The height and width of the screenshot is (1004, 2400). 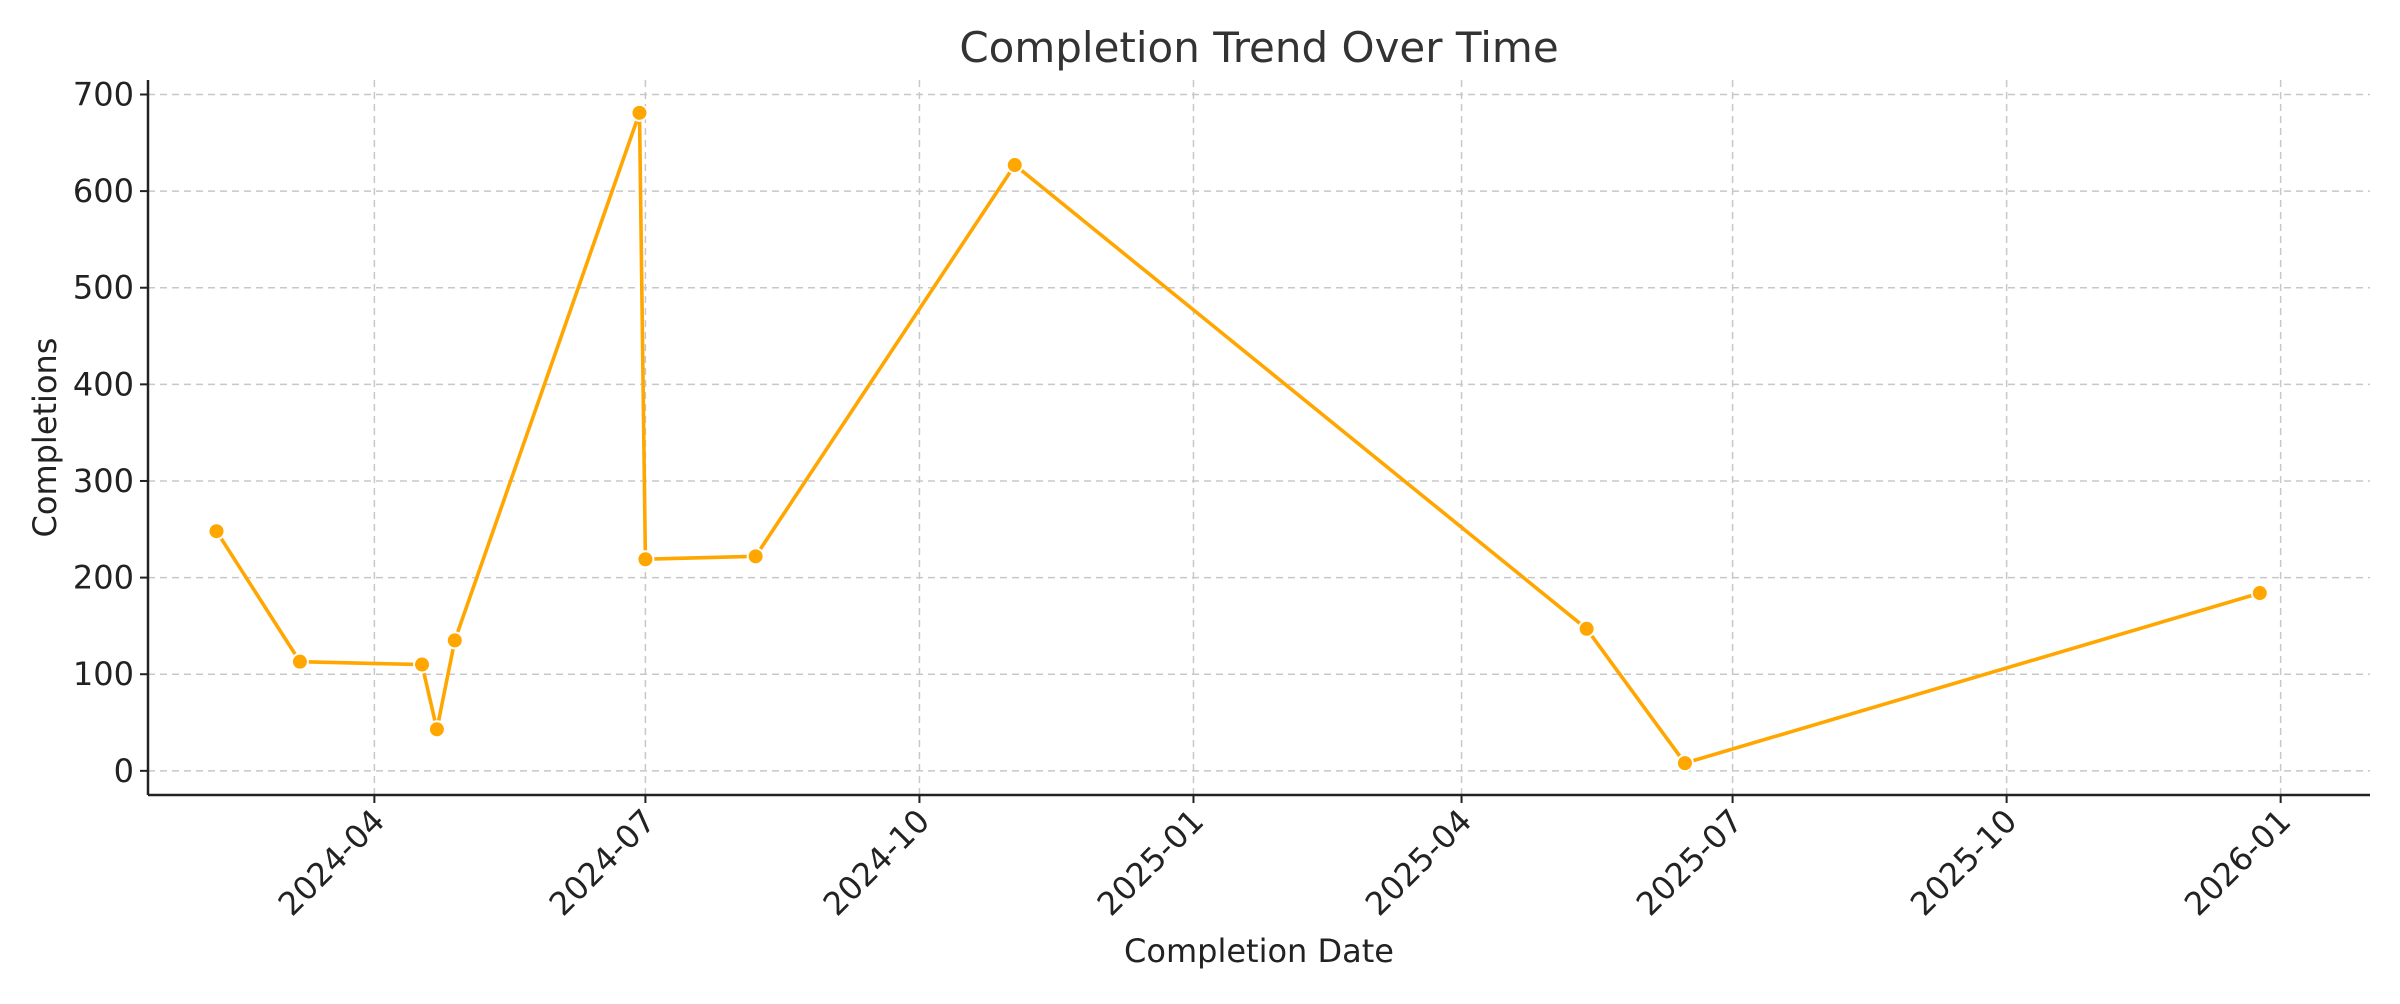 I want to click on y-axis-ticks: 0 100 200 300 400 500 600 700, so click(x=110, y=432).